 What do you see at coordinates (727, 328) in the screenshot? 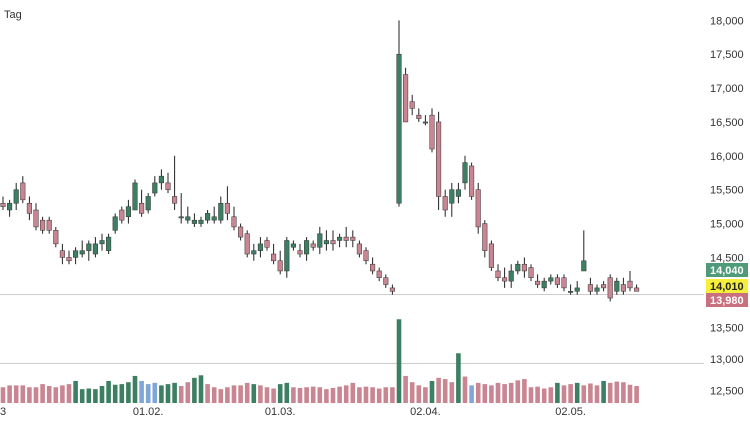
I see `volume-tick-label: 13,500` at bounding box center [727, 328].